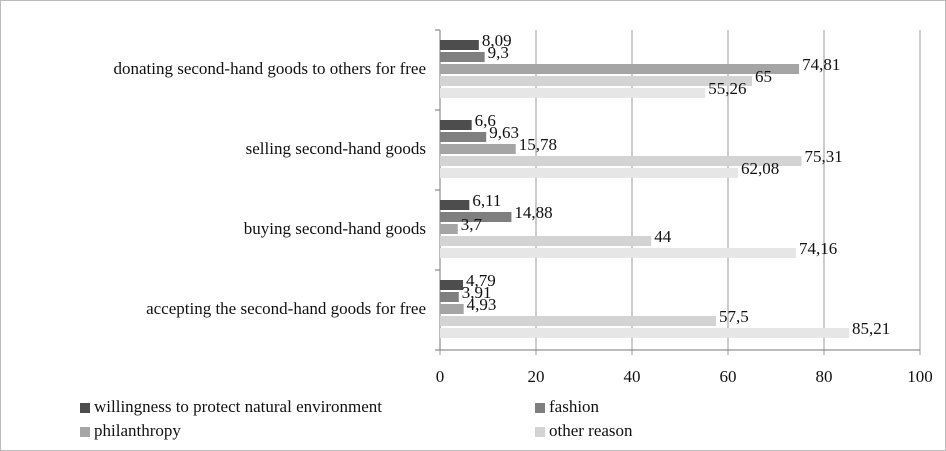 The image size is (946, 451). I want to click on data-label: 62,08, so click(760, 168).